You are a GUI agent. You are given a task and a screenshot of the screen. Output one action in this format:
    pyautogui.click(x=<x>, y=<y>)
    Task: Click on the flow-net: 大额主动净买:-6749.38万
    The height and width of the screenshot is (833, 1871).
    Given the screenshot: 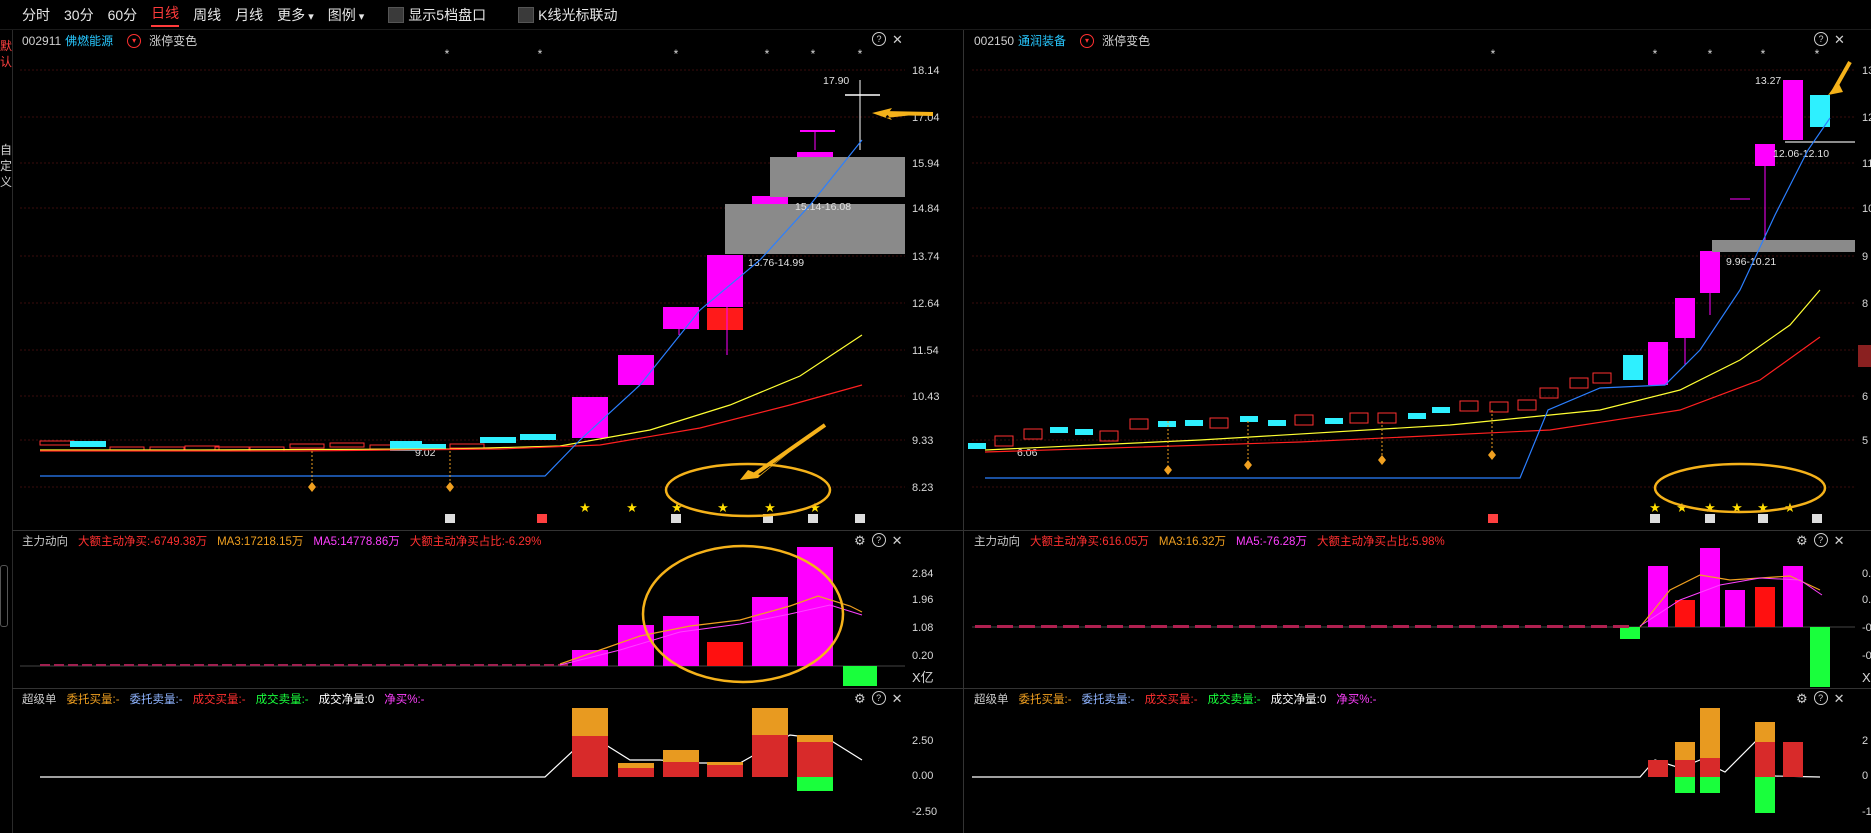 What is the action you would take?
    pyautogui.click(x=143, y=542)
    